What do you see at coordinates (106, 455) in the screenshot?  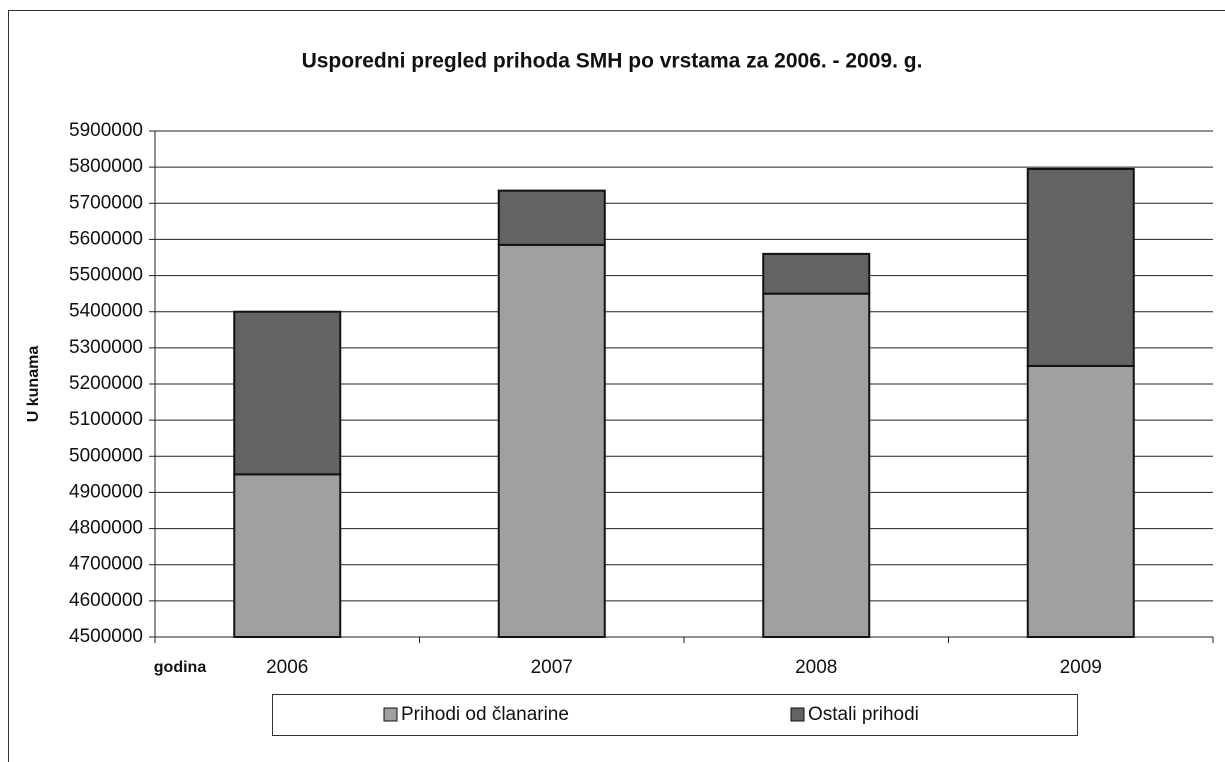 I see `y-tick-label: 5000000` at bounding box center [106, 455].